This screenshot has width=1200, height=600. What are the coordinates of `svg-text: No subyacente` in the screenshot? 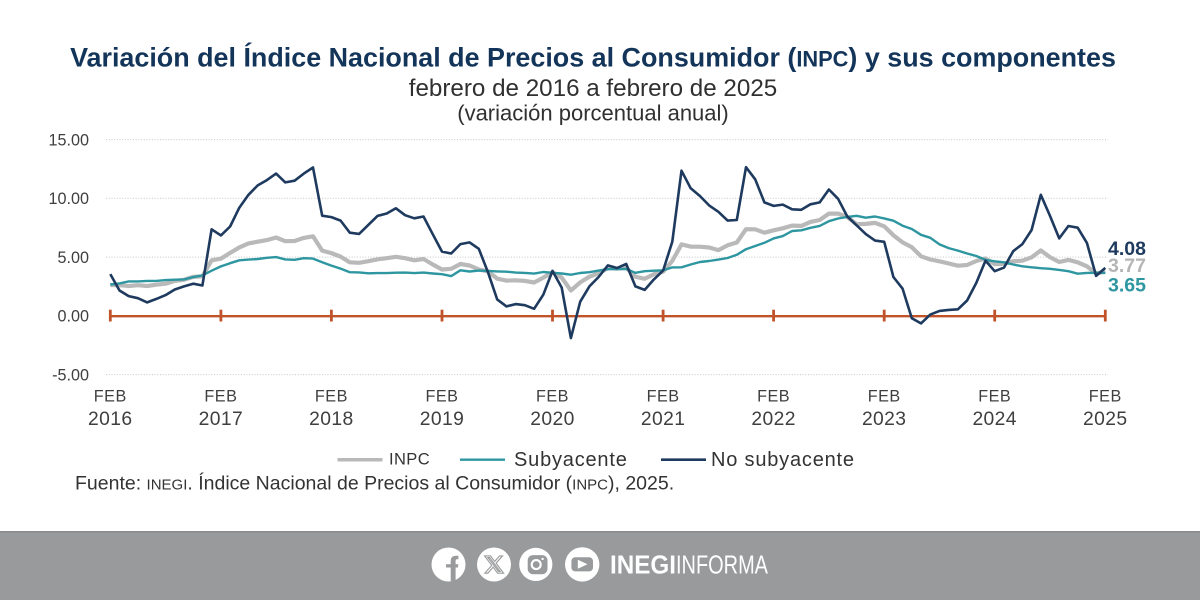 It's located at (783, 460).